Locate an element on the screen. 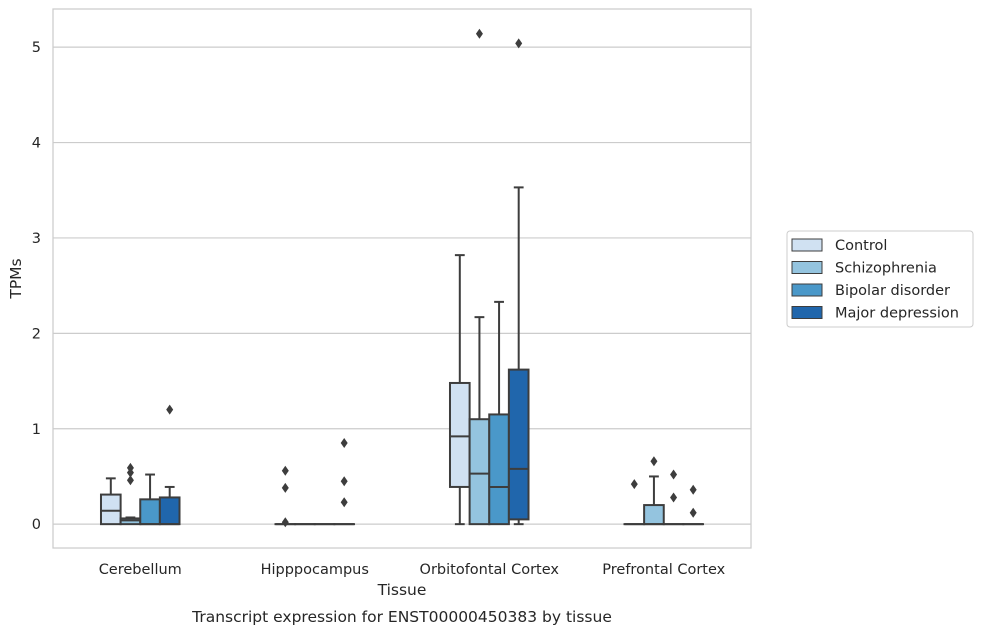  x-axis-label: Tissue is located at coordinates (402, 590).